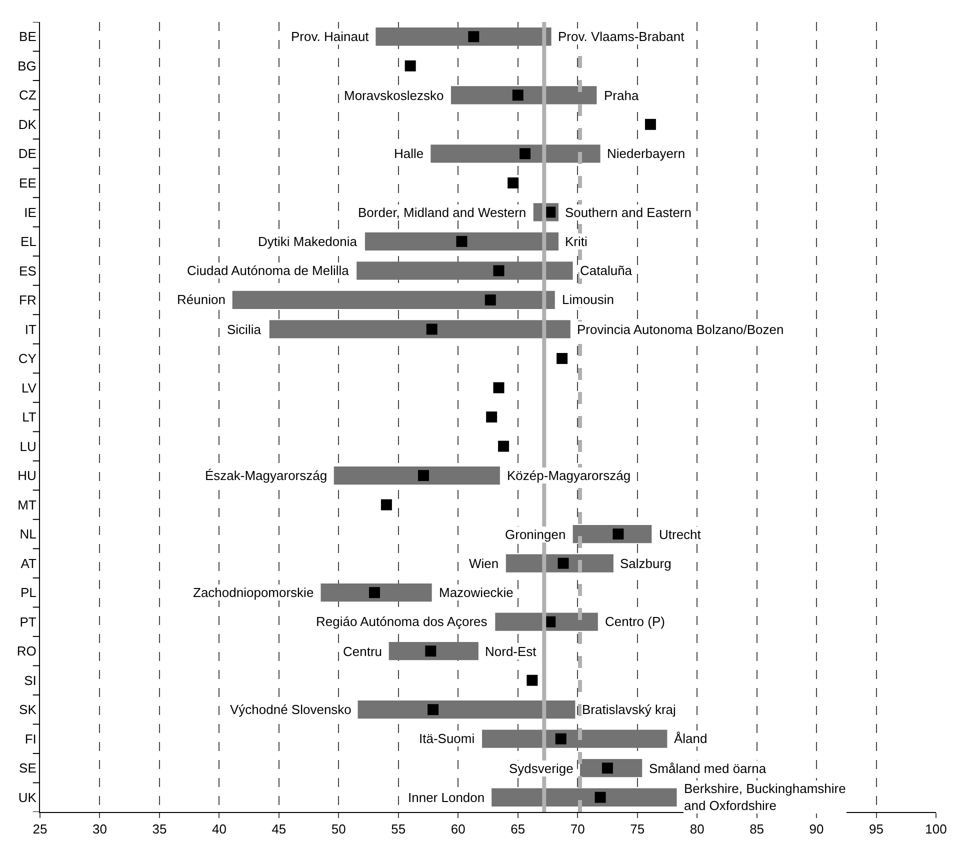 This screenshot has width=959, height=849. Describe the element at coordinates (691, 738) in the screenshot. I see `annotation: Åland` at that location.